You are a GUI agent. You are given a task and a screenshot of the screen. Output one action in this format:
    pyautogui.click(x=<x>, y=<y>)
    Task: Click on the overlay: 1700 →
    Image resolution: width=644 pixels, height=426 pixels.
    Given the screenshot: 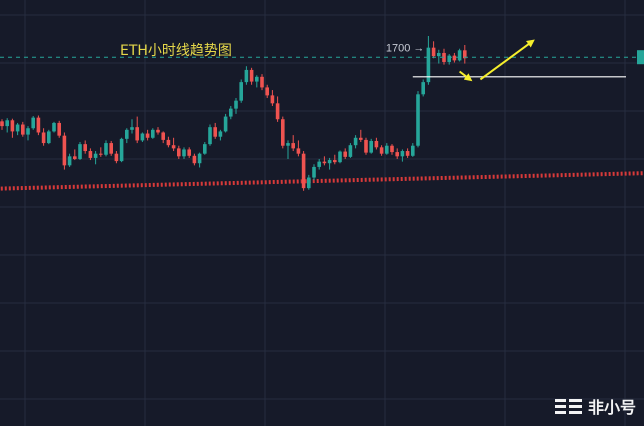 What is the action you would take?
    pyautogui.click(x=322, y=60)
    